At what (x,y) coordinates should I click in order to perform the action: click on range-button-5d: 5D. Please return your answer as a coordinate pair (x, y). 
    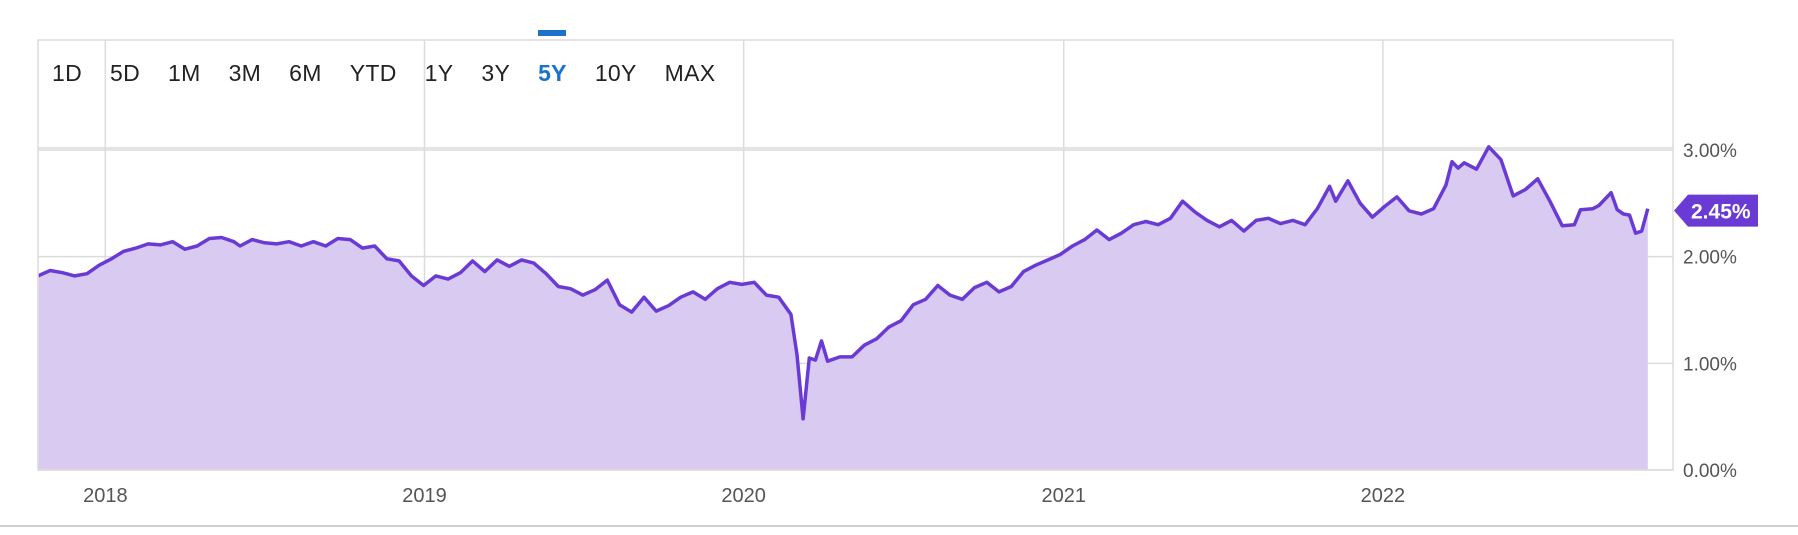
    Looking at the image, I should click on (125, 73).